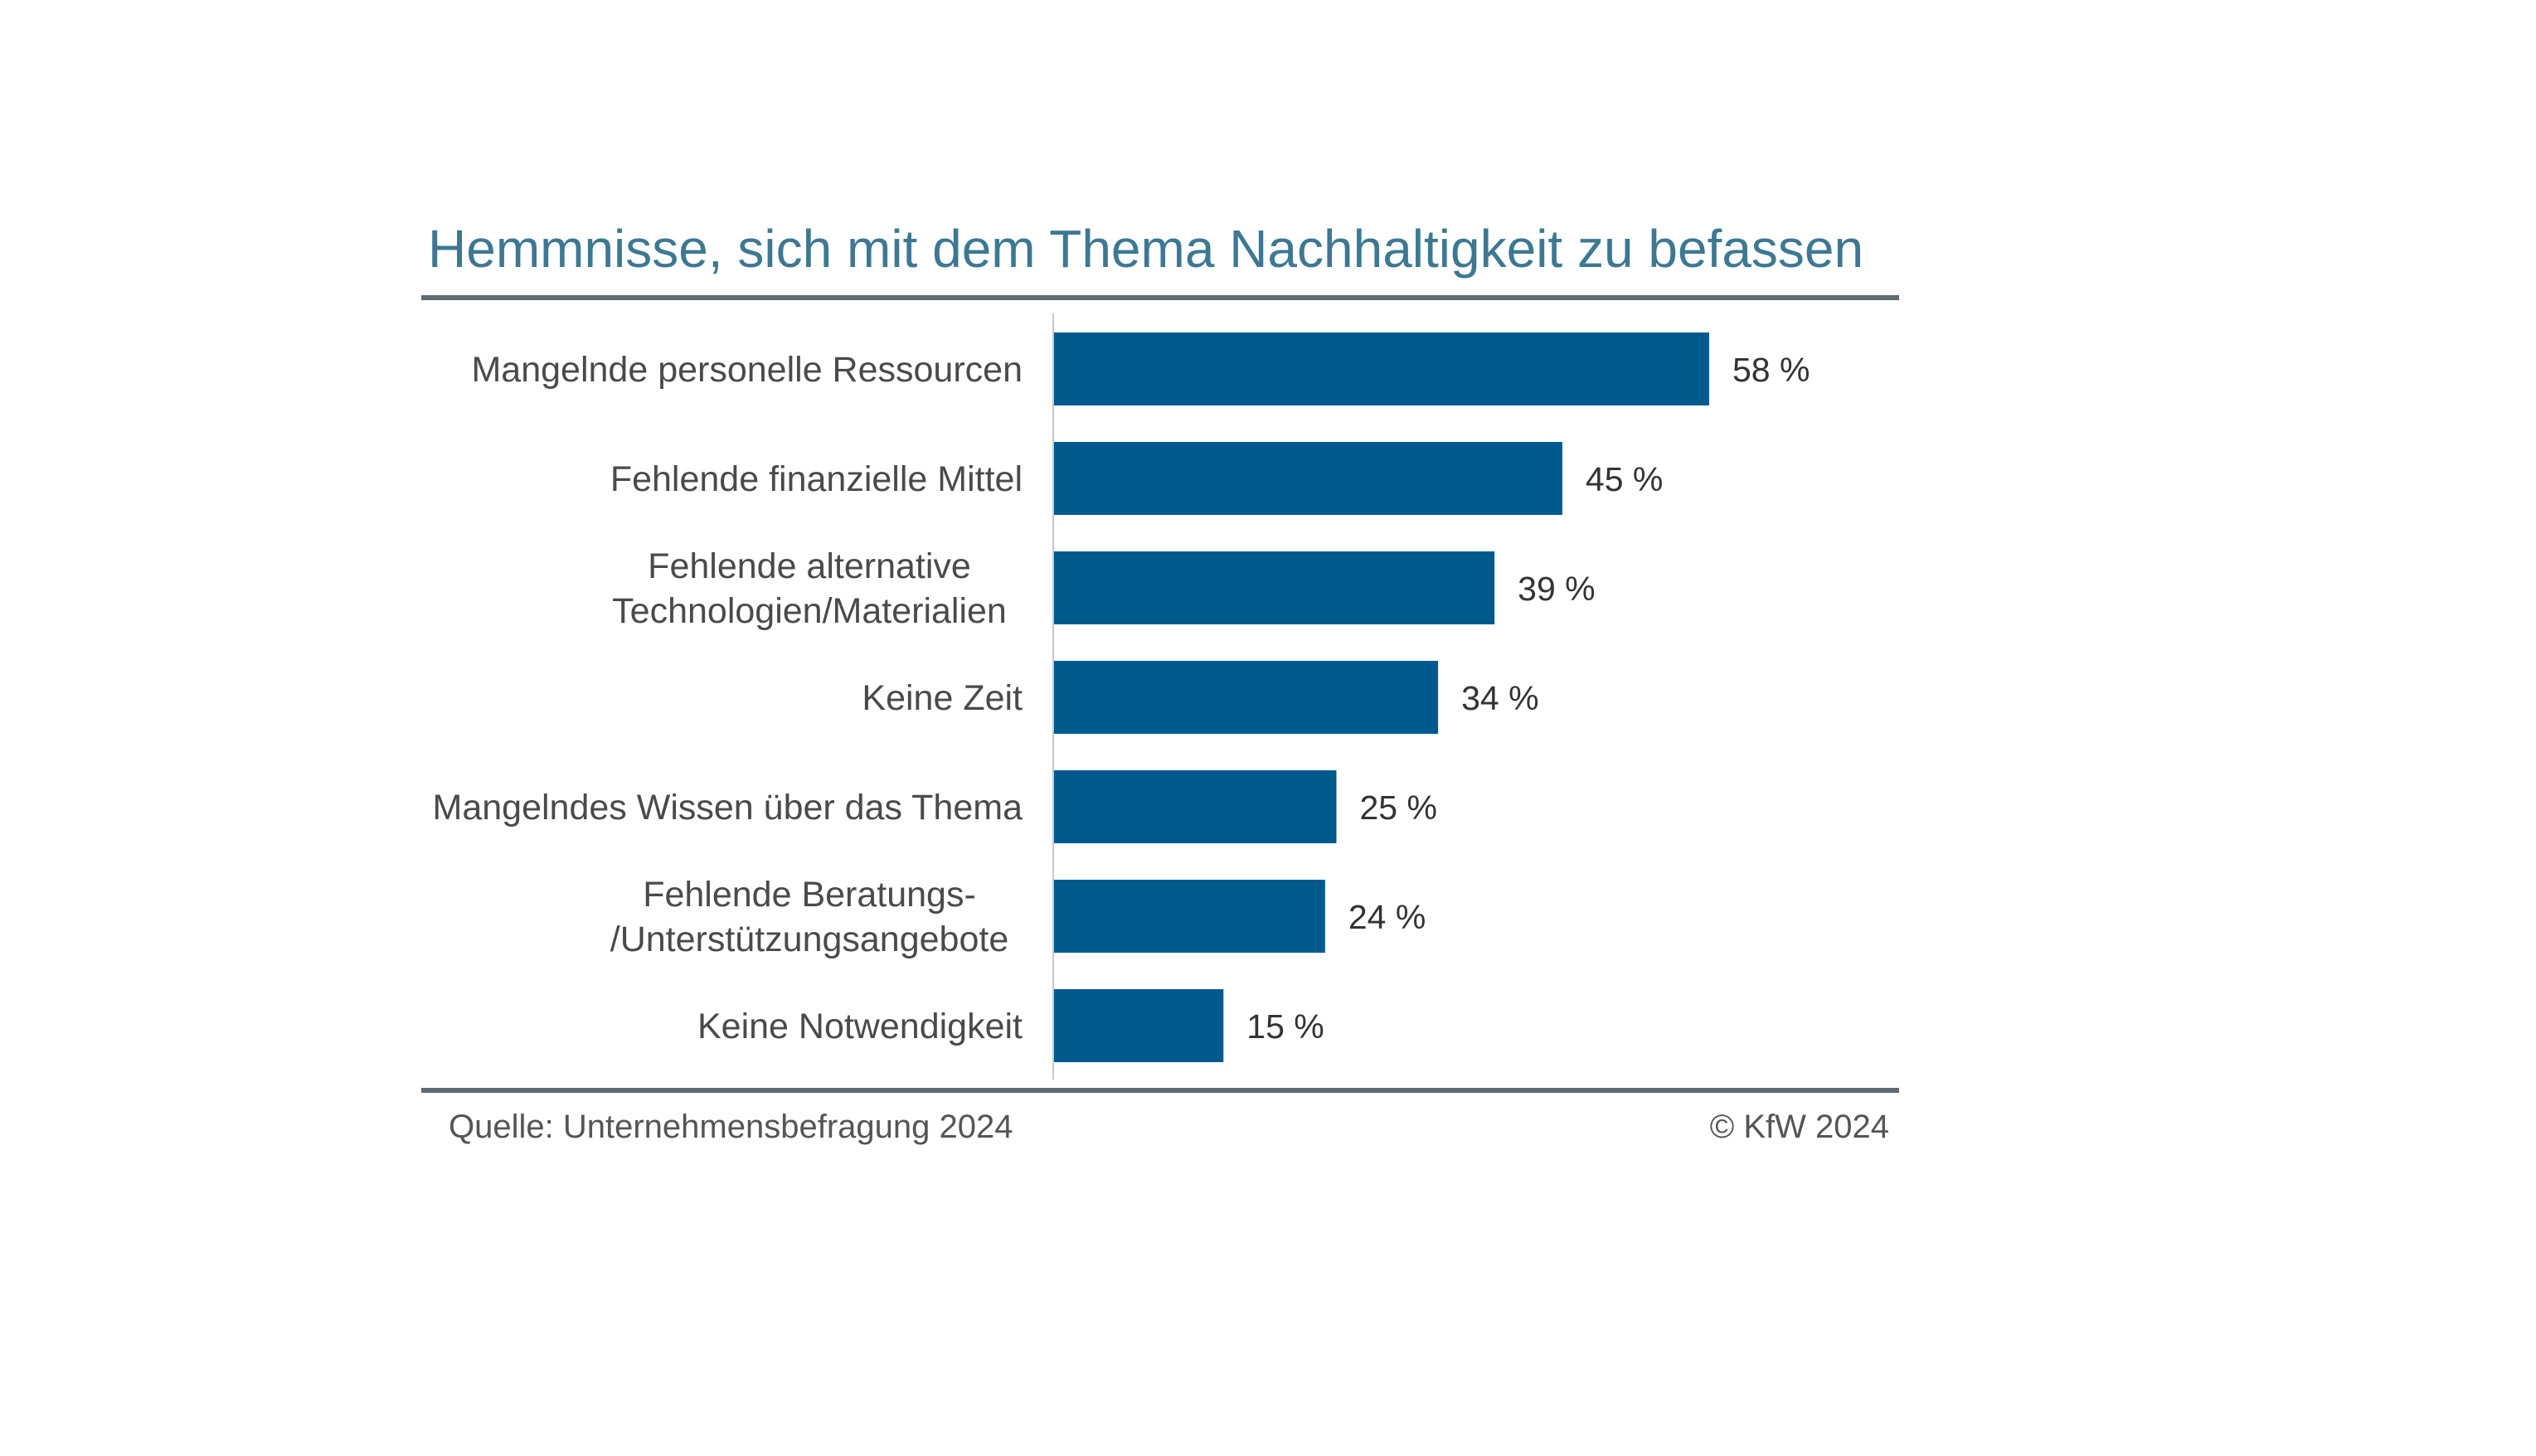 This screenshot has height=1456, width=2536. I want to click on value-label: 24 %, so click(1387, 917).